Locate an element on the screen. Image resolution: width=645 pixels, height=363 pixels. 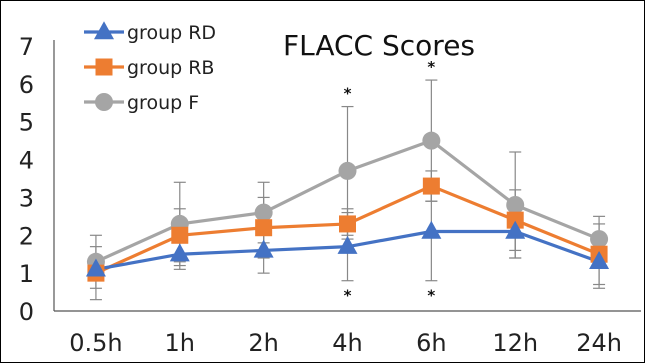
legend-item: group RD is located at coordinates (150, 32).